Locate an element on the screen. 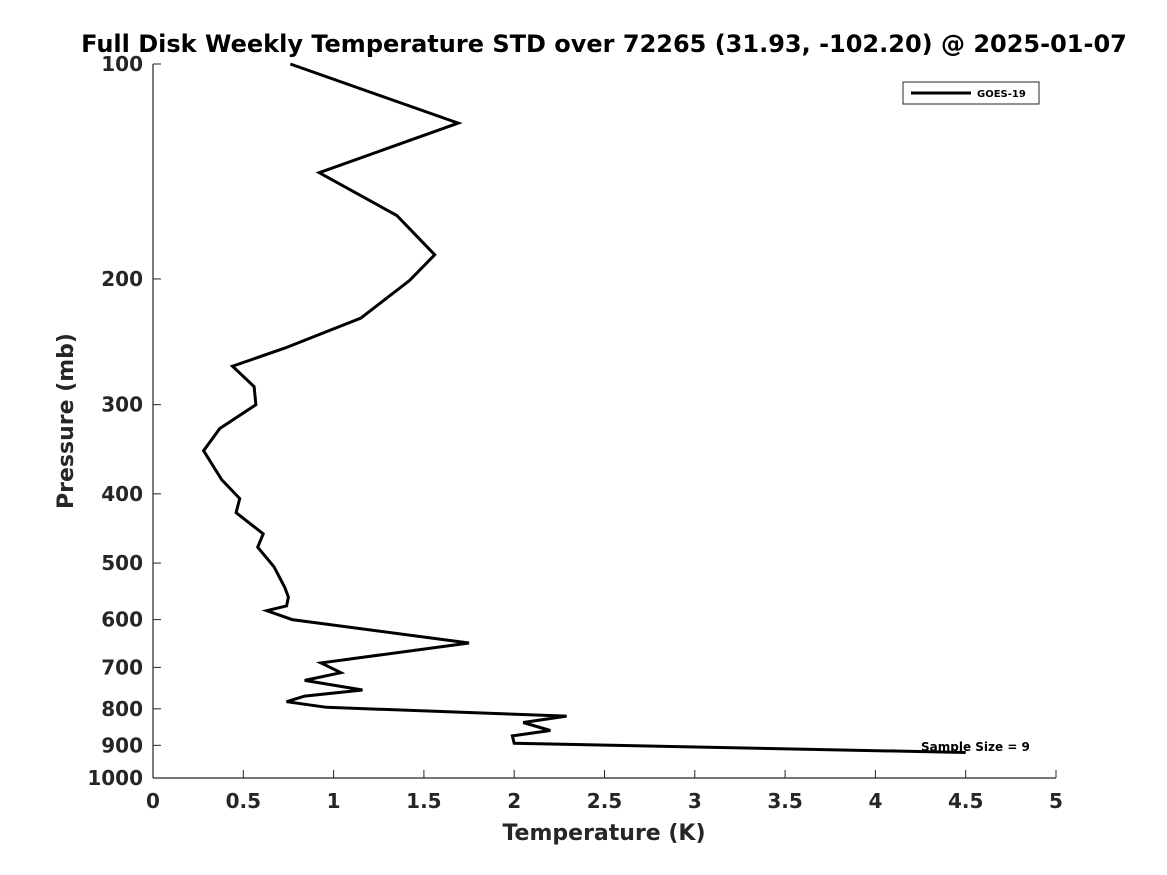 The height and width of the screenshot is (875, 1167). y-tick-label: 900 is located at coordinates (122, 745).